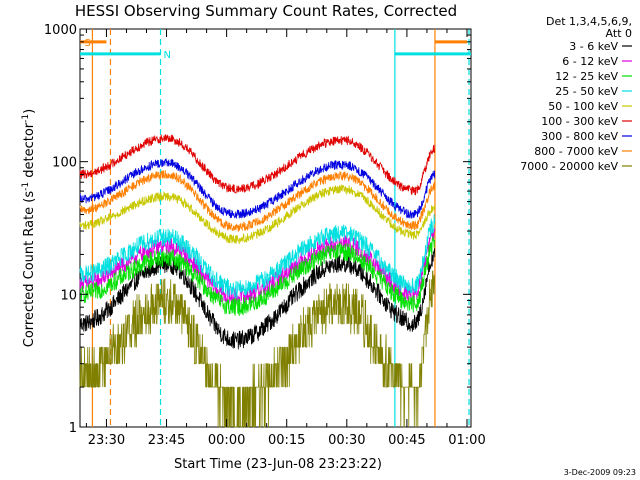  I want to click on x-tick-label: 00:00, so click(226, 440).